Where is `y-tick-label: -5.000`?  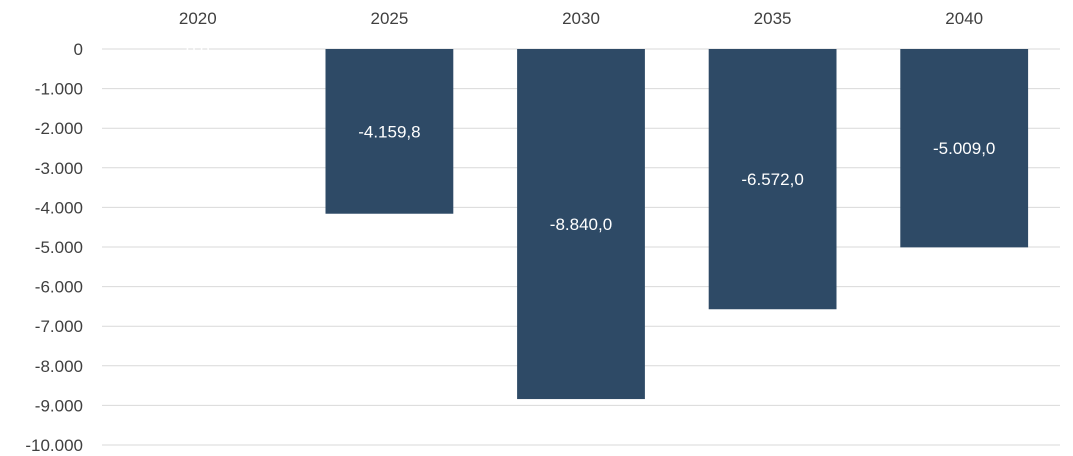
y-tick-label: -5.000 is located at coordinates (59, 247).